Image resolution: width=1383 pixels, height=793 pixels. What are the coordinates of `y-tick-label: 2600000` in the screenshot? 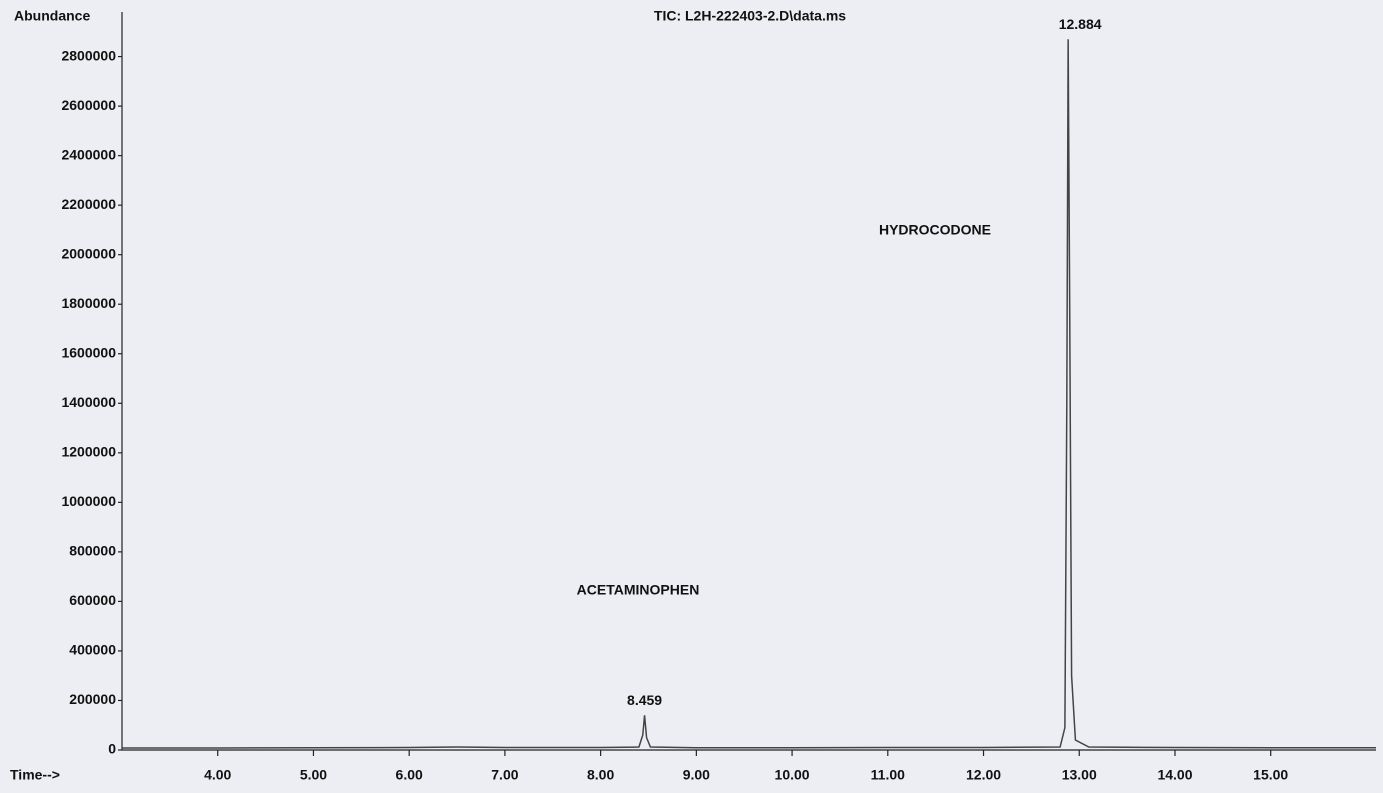 It's located at (88, 105).